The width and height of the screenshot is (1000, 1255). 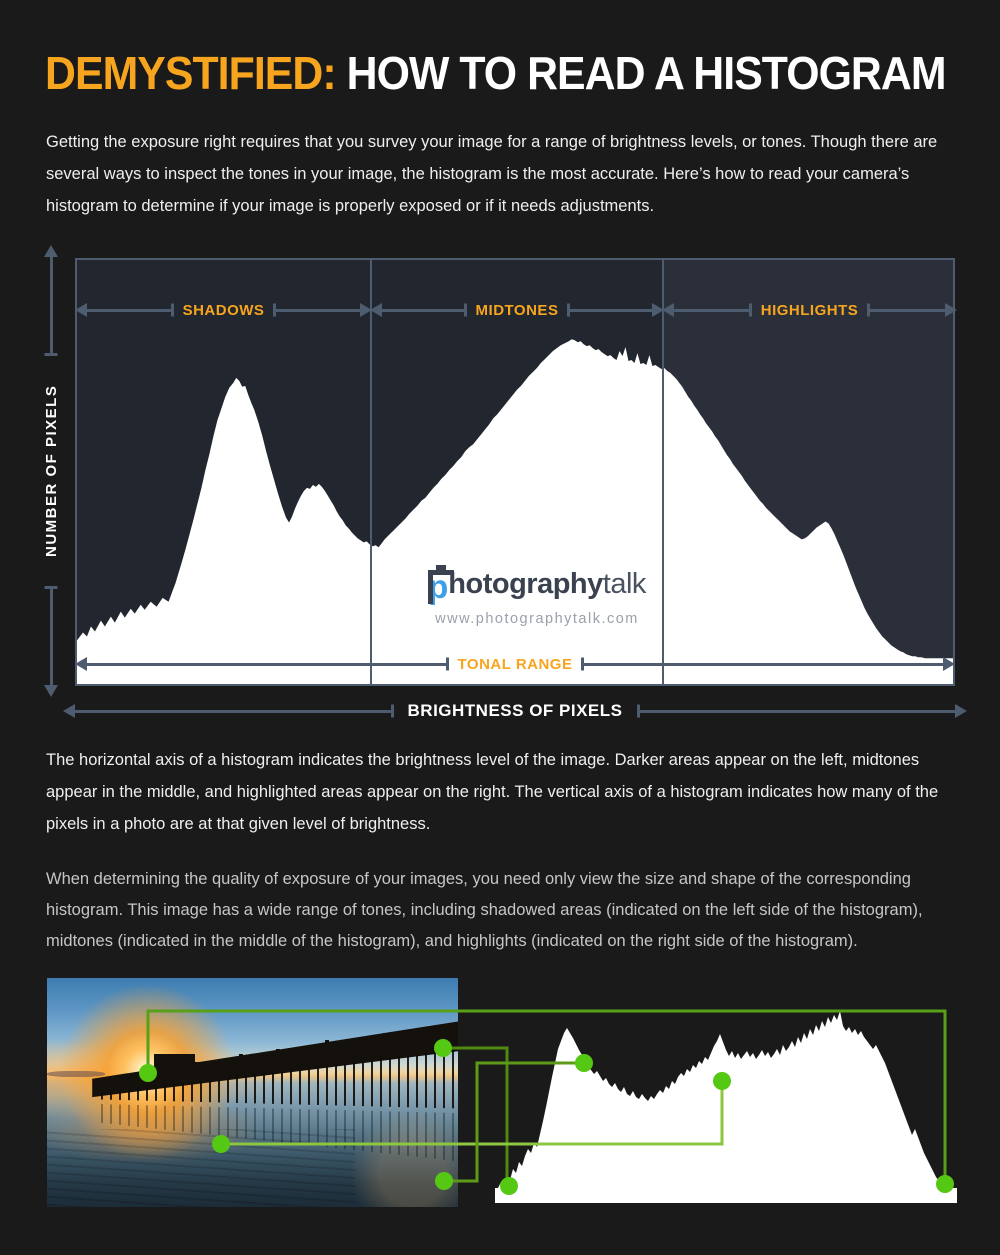 I want to click on photographytalk-logo: p hotography talk www.photographytalk.com, so click(x=537, y=596).